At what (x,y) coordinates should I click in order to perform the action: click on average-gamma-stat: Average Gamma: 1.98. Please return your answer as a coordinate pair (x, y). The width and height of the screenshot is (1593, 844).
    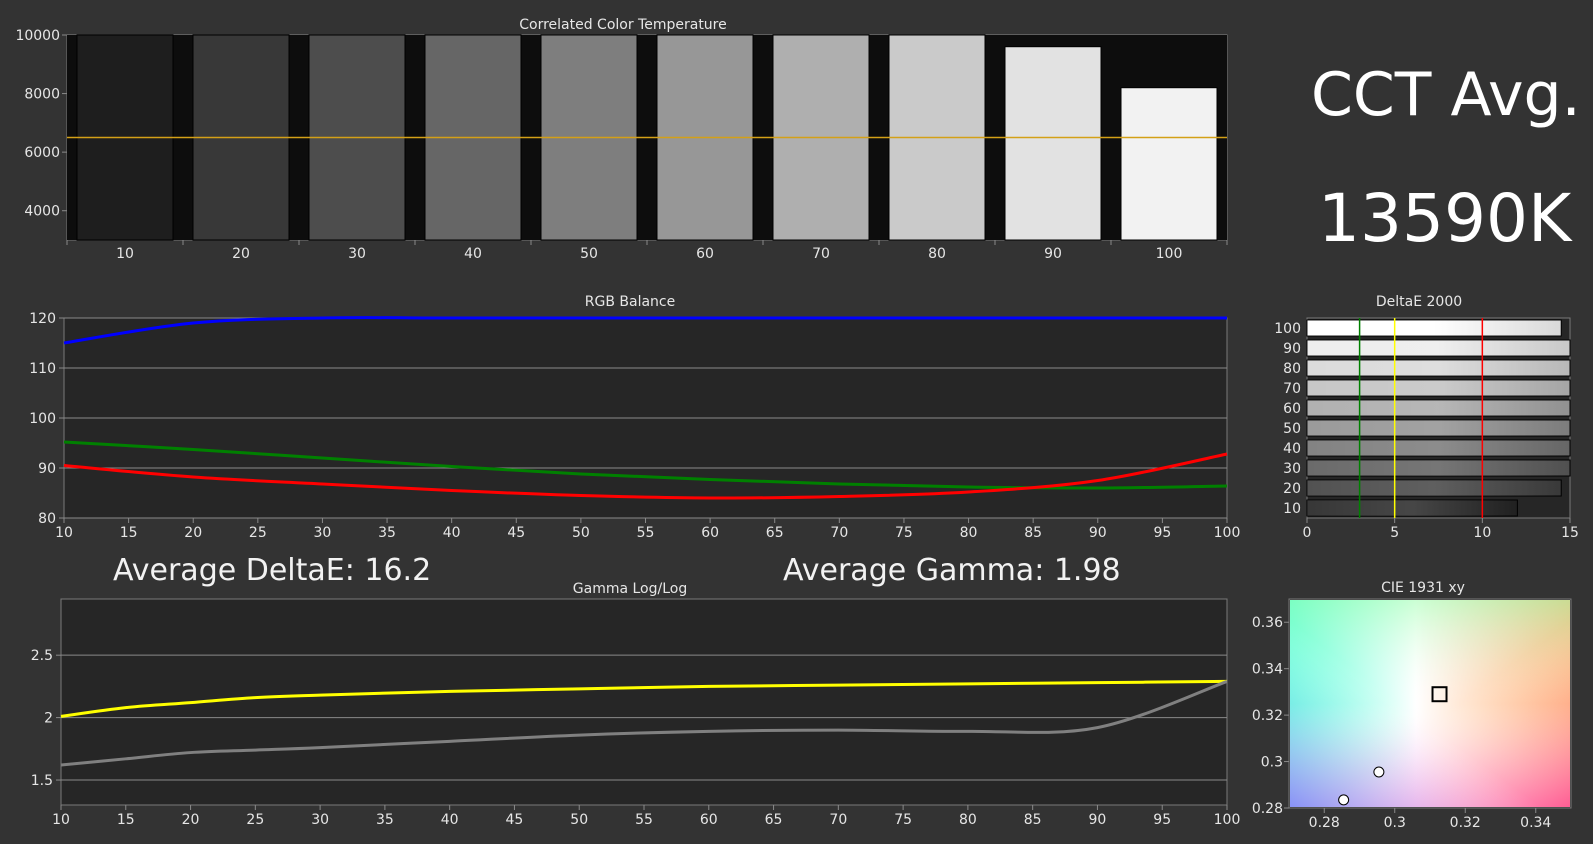
    Looking at the image, I should click on (952, 570).